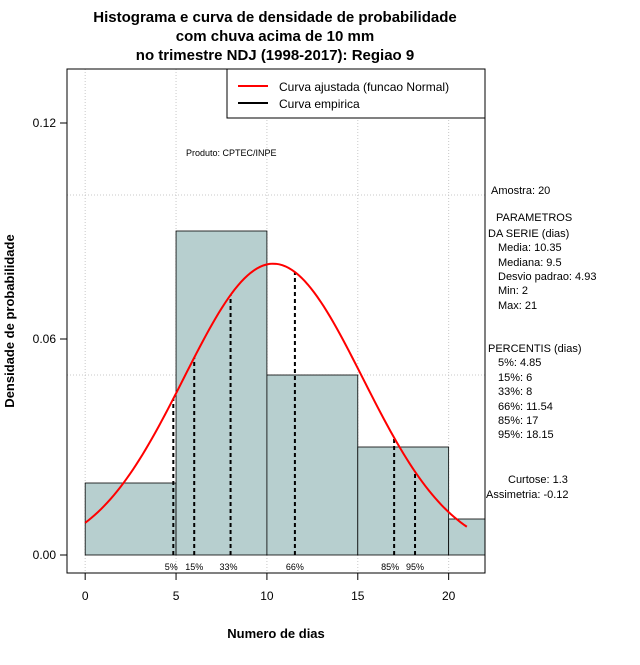 The height and width of the screenshot is (665, 640). What do you see at coordinates (319, 104) in the screenshot?
I see `legend-label-empirical: Curva empirica` at bounding box center [319, 104].